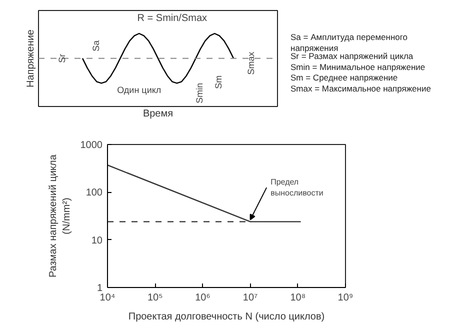 The height and width of the screenshot is (333, 471). I want to click on text: Sa = Амплитуда переменного напряжения, so click(349, 43).